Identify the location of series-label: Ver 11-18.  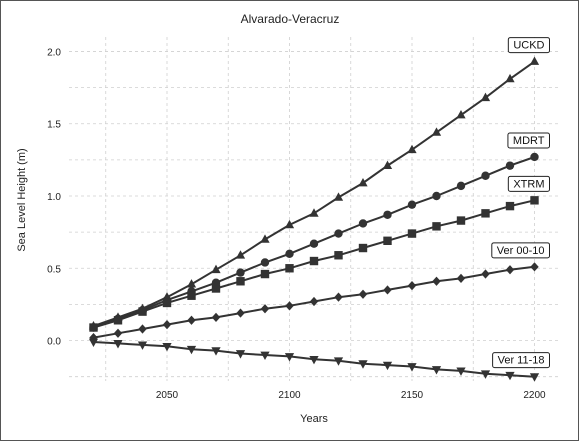
(521, 361).